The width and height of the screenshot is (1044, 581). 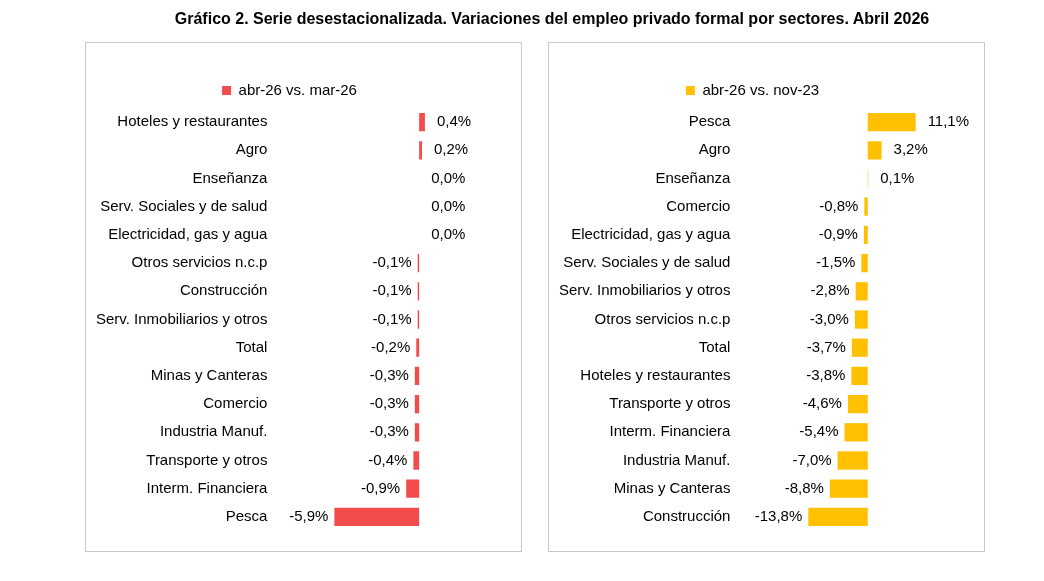 What do you see at coordinates (297, 89) in the screenshot?
I see `legend-label: abr-26 vs. mar-26` at bounding box center [297, 89].